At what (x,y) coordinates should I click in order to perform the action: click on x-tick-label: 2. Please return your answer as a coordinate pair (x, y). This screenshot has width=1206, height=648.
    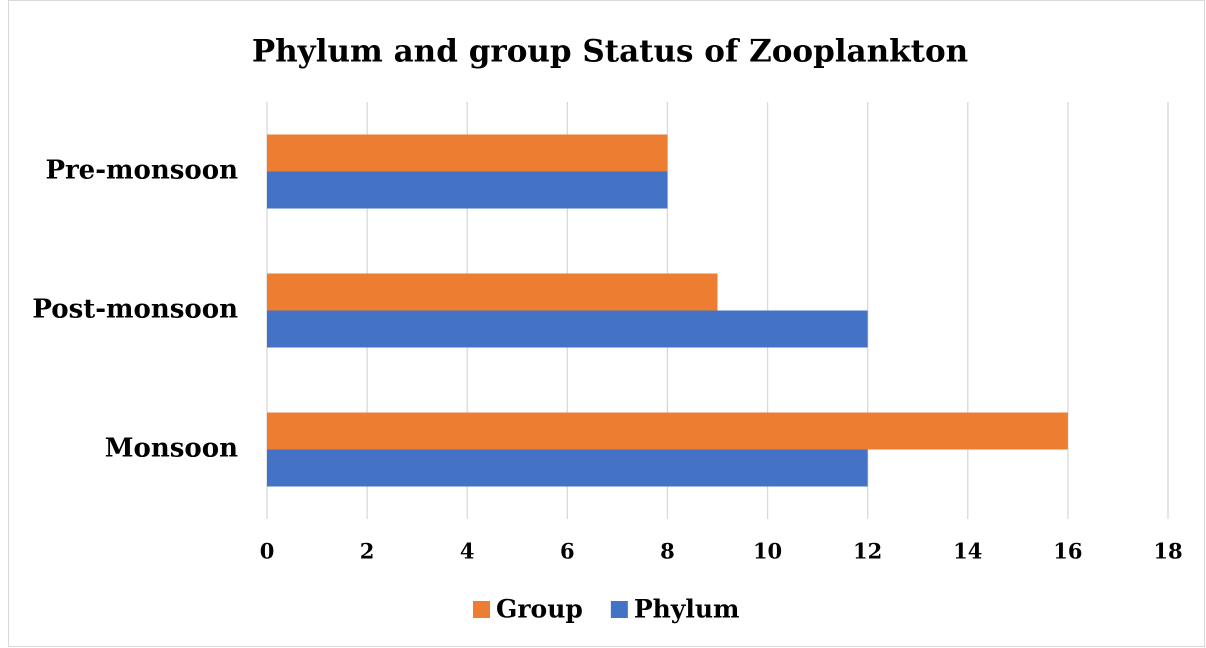
    Looking at the image, I should click on (367, 551).